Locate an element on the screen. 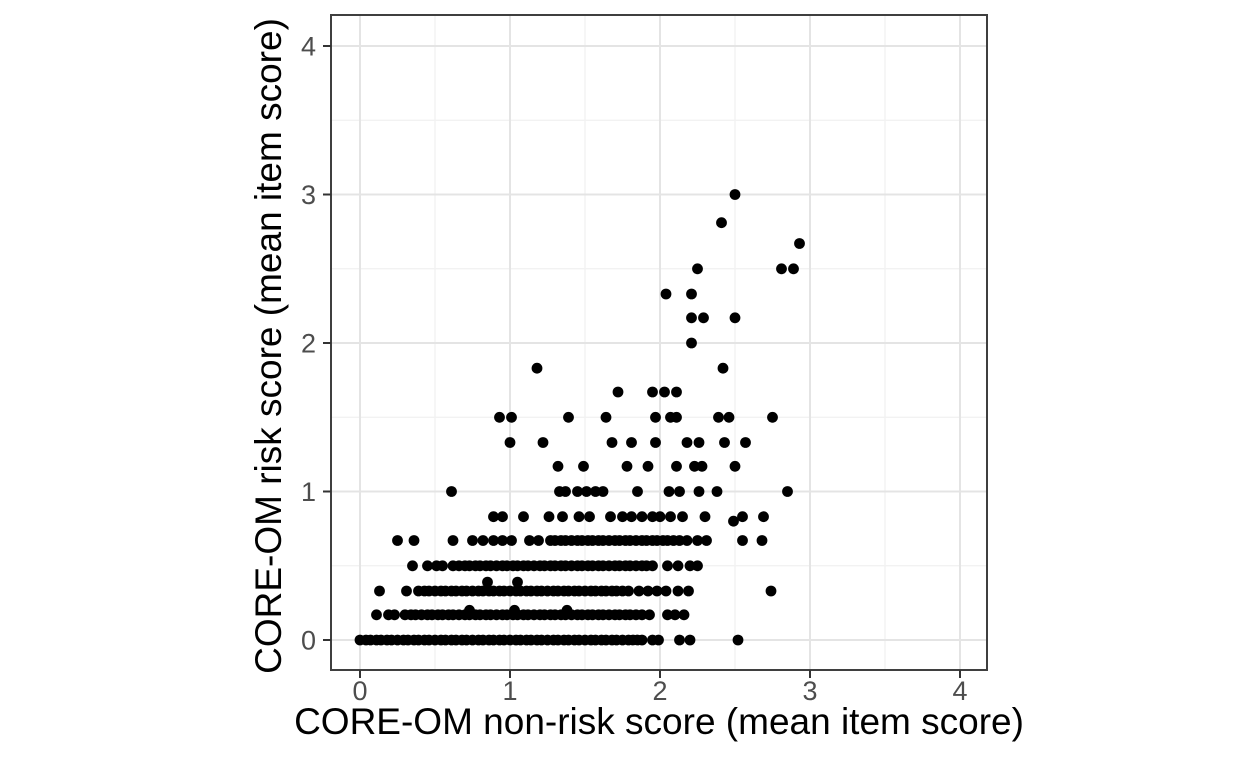 The image size is (1248, 768). y-tick-label: 3 is located at coordinates (308, 195).